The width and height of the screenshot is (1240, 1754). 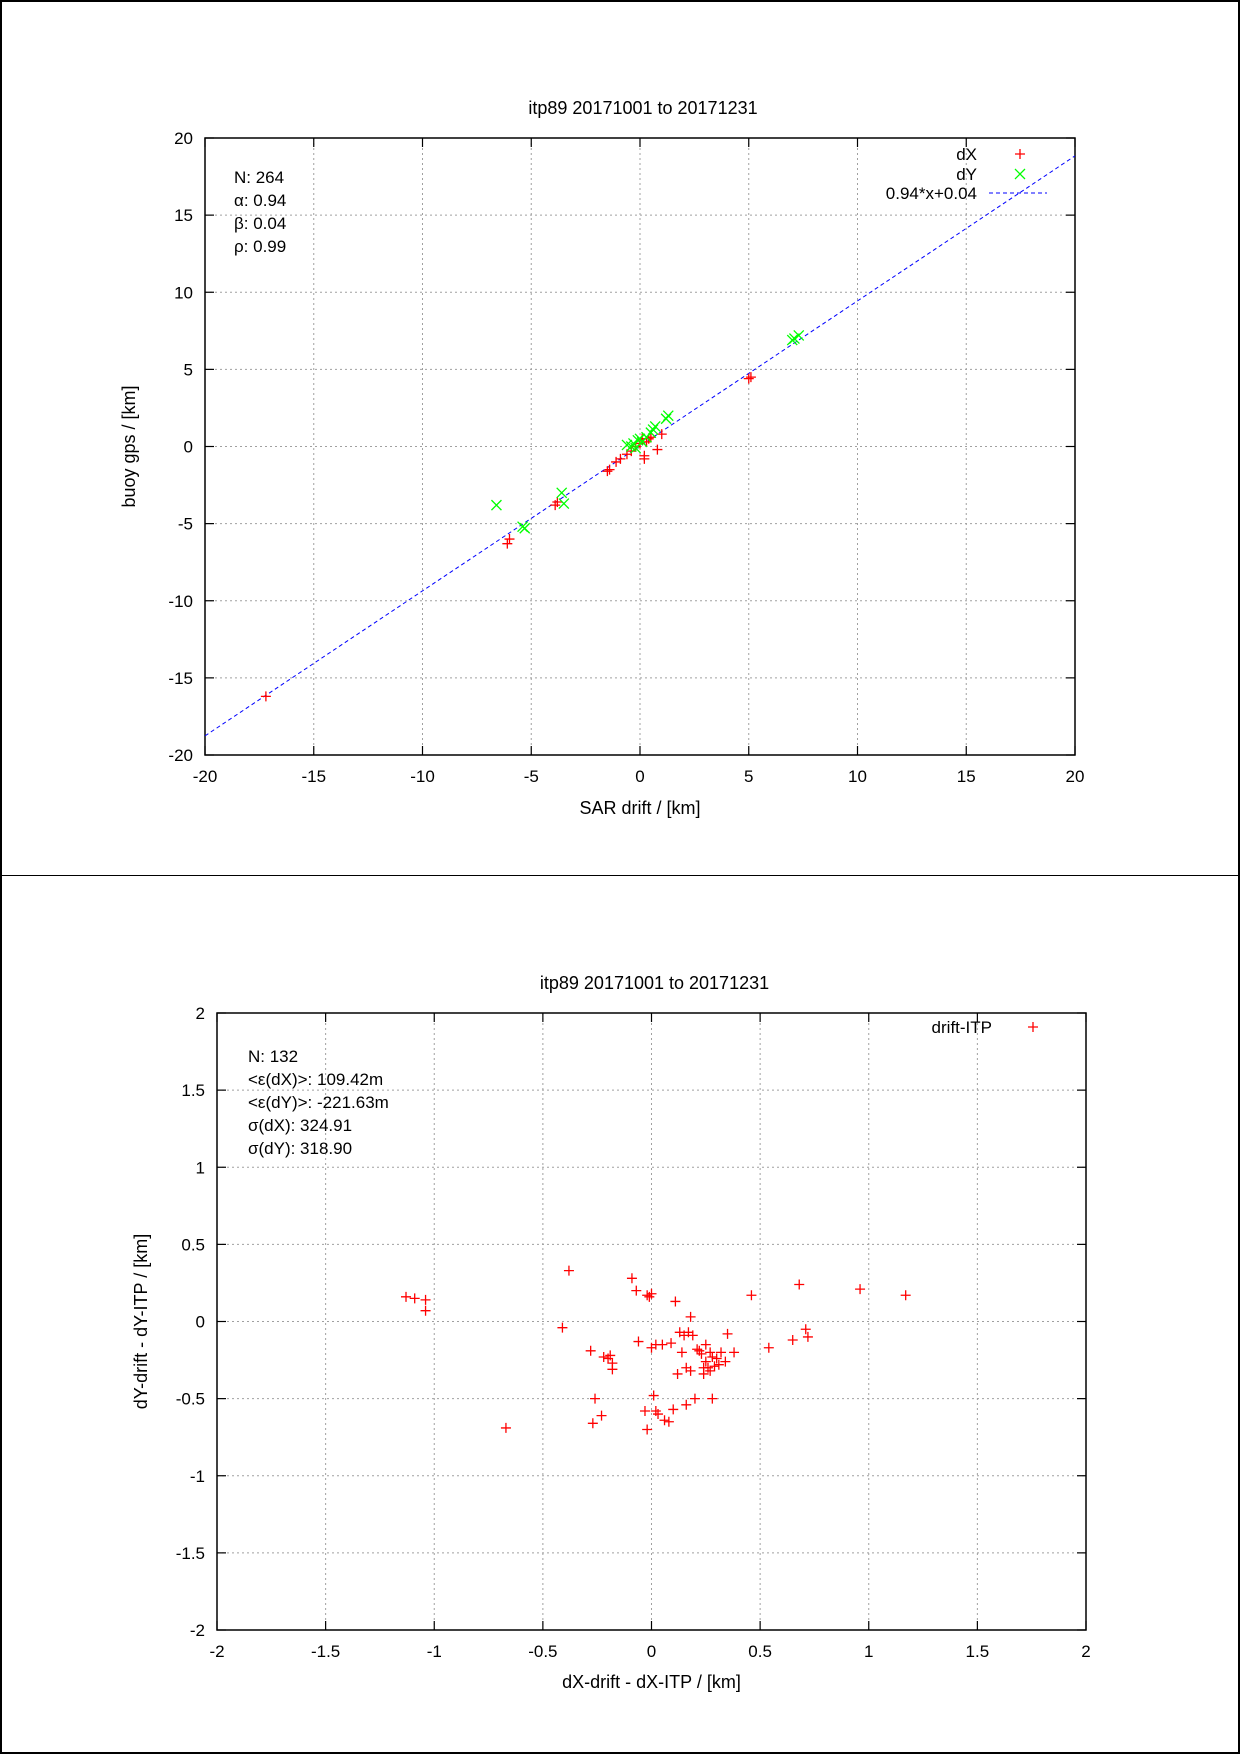 What do you see at coordinates (205, 776) in the screenshot?
I see `x-tick-label: -20` at bounding box center [205, 776].